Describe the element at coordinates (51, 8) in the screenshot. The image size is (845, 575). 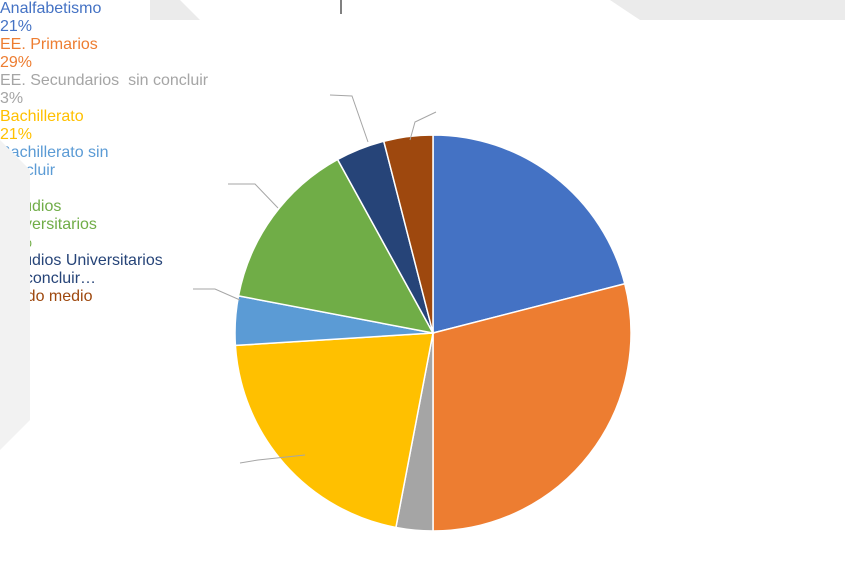
I see `category-label: Analfabetismo` at that location.